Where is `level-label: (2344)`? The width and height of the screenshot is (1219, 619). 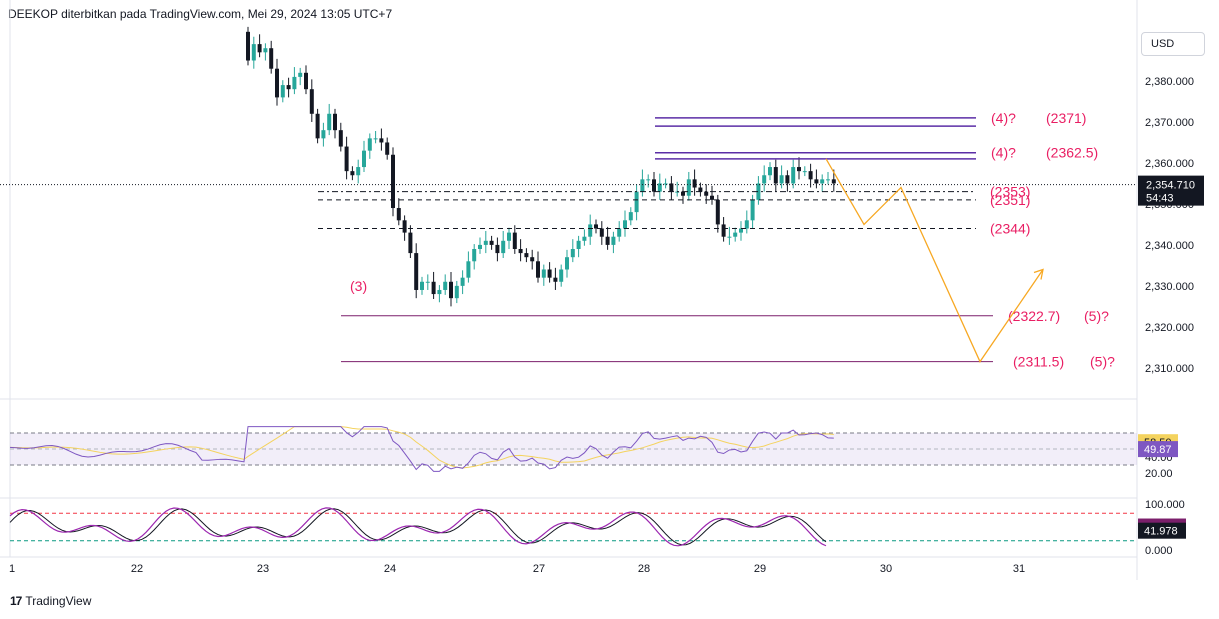 level-label: (2344) is located at coordinates (1010, 229).